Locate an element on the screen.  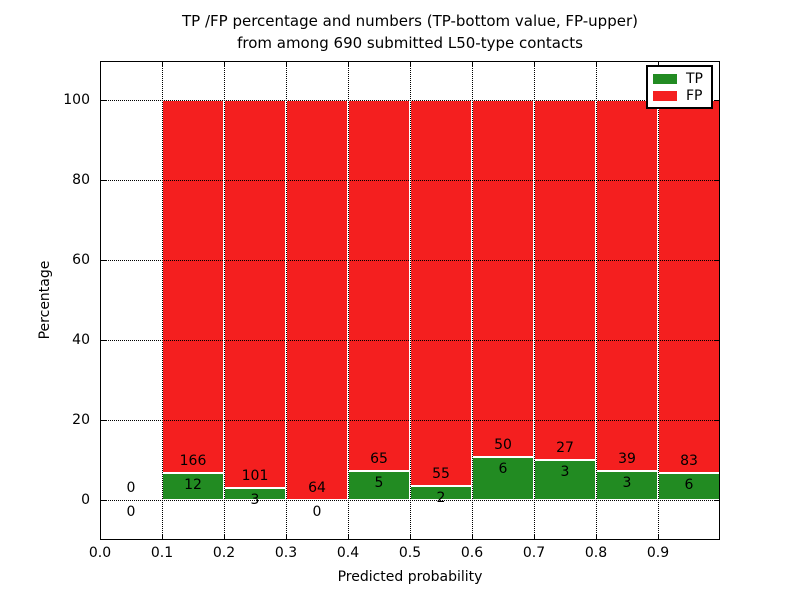
x-axis-label: Predicted probability is located at coordinates (410, 577).